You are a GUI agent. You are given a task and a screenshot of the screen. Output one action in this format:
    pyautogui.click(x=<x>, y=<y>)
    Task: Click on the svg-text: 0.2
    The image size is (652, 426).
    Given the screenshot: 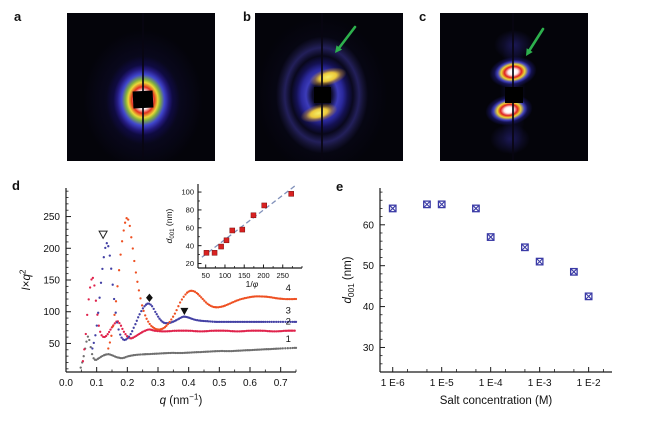 What is the action you would take?
    pyautogui.click(x=127, y=383)
    